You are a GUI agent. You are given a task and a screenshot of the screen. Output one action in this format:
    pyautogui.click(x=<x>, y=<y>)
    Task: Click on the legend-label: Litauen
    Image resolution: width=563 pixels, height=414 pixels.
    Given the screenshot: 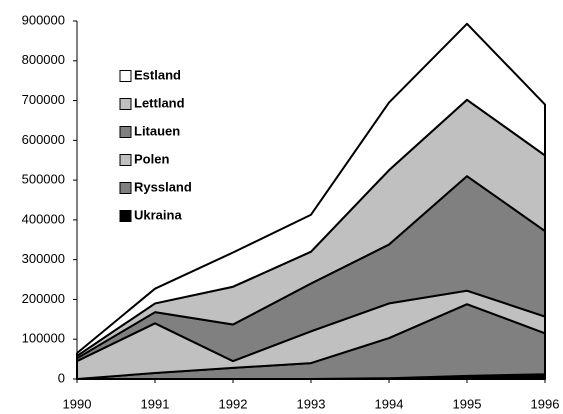 What is the action you would take?
    pyautogui.click(x=157, y=130)
    